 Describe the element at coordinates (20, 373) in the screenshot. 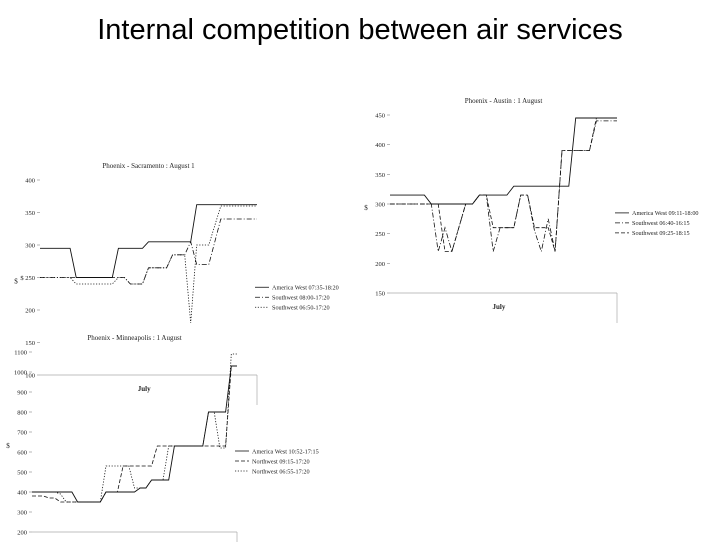

I see `y-tick-label: 1000` at that location.